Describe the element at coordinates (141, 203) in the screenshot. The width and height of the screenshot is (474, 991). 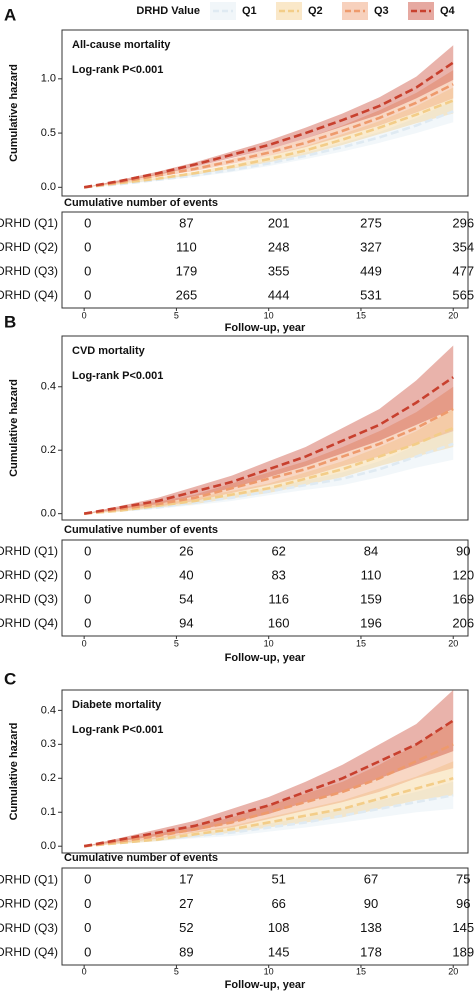
I see `table-title: Cumulative number of events` at that location.